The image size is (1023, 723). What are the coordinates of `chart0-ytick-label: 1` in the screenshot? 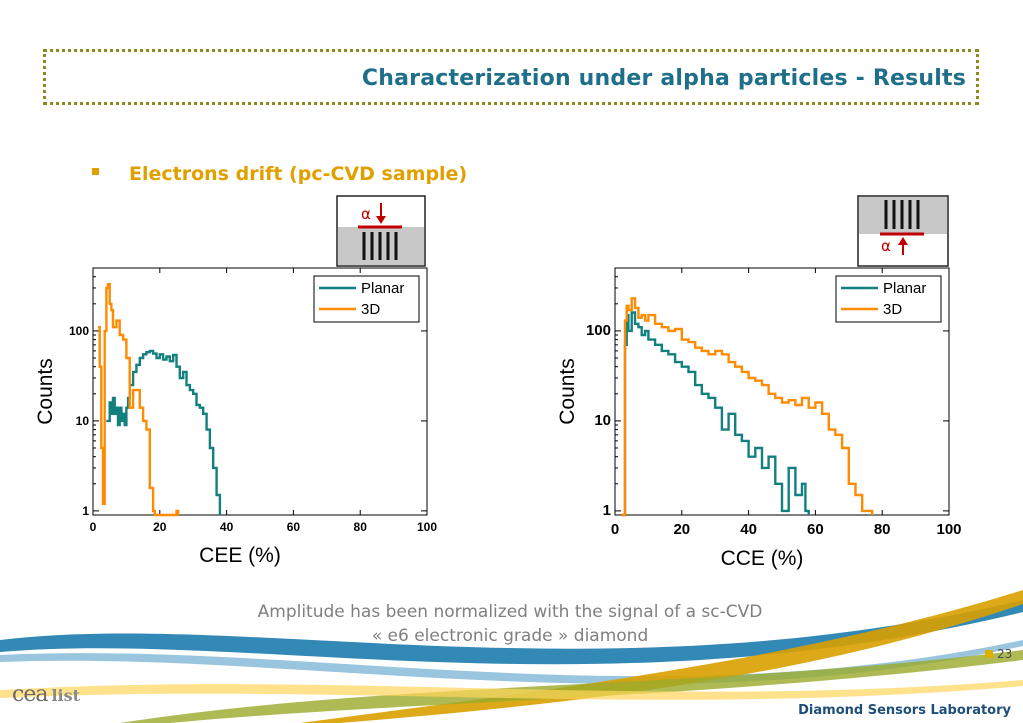 It's located at (85, 511).